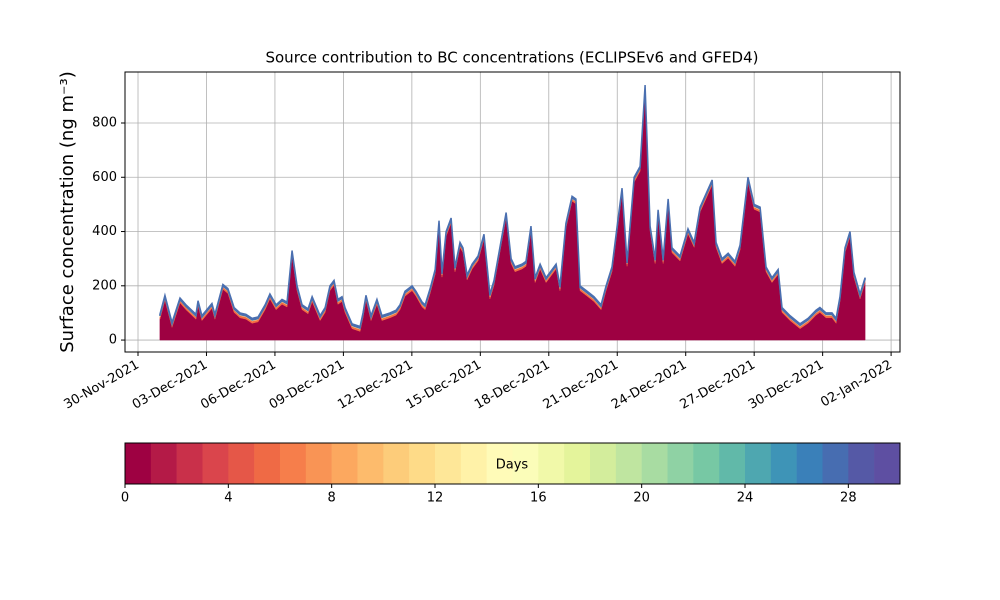 Image resolution: width=1000 pixels, height=600 pixels. I want to click on x-tick-label: 30-Nov-2021, so click(101, 385).